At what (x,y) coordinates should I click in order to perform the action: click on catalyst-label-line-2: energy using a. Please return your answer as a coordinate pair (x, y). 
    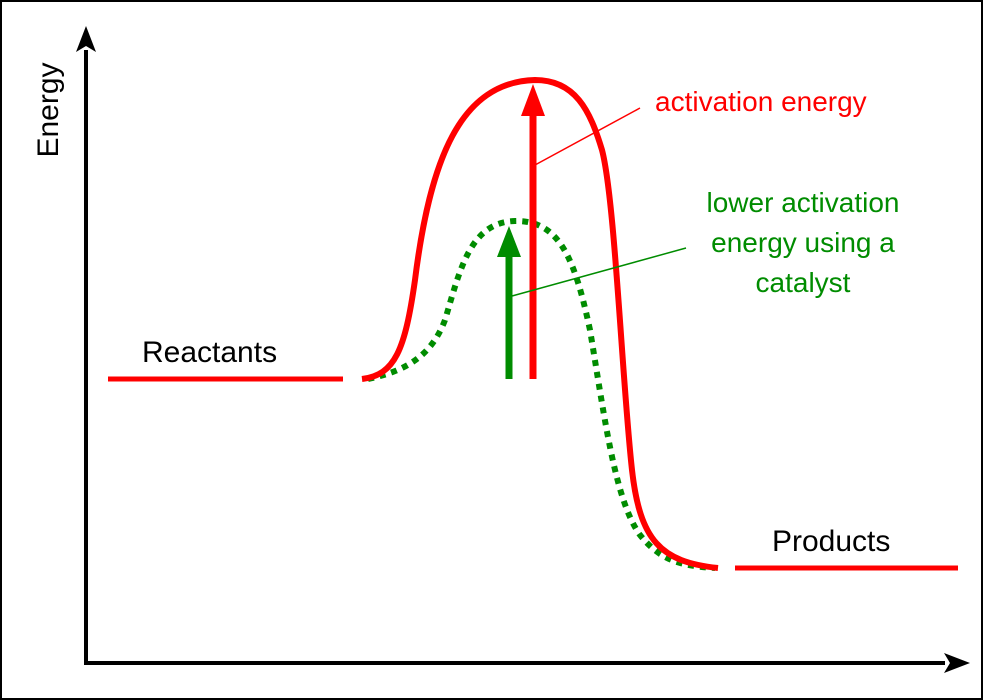
    Looking at the image, I should click on (803, 242).